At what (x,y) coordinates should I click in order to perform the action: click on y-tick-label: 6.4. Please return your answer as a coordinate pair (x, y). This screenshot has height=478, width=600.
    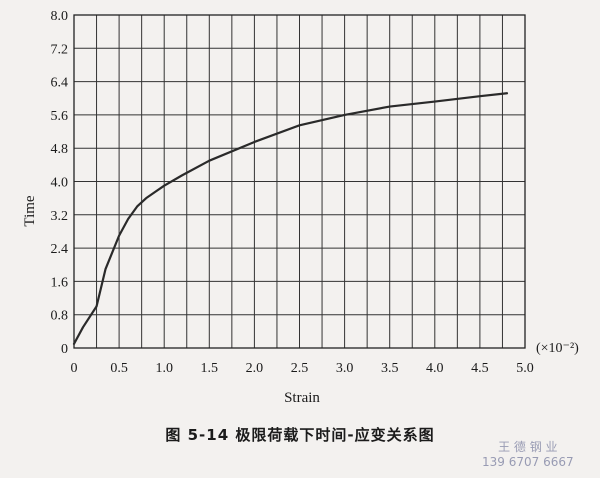
    Looking at the image, I should click on (60, 83).